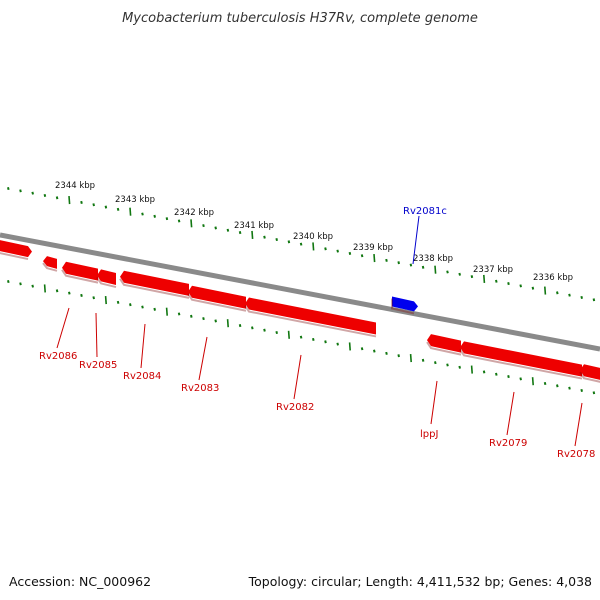  I want to click on leader-rv2083, so click(203, 358).